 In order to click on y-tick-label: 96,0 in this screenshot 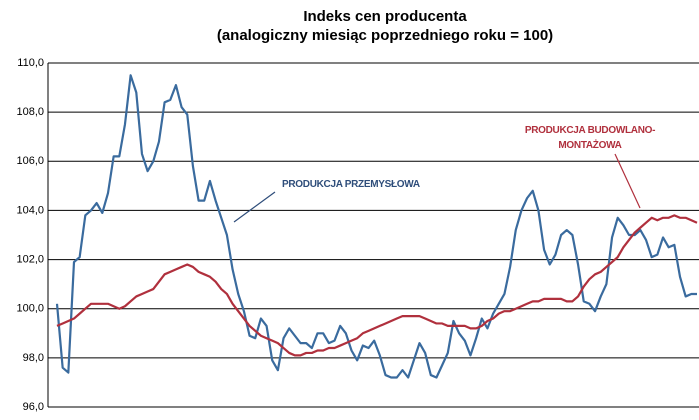, I will do `click(33, 407)`.